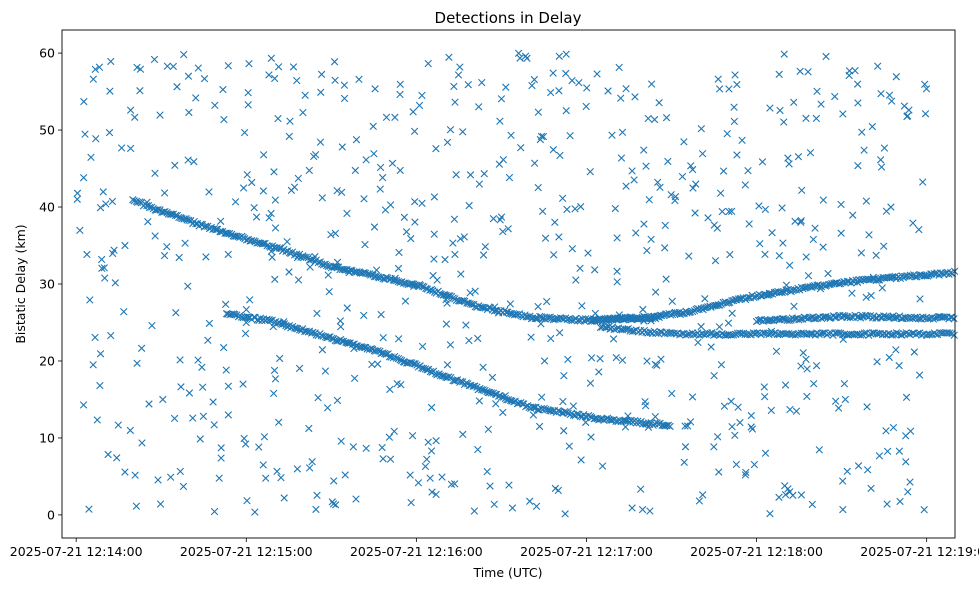  Describe the element at coordinates (507, 572) in the screenshot. I see `x-axis-label: Time (UTC)` at that location.